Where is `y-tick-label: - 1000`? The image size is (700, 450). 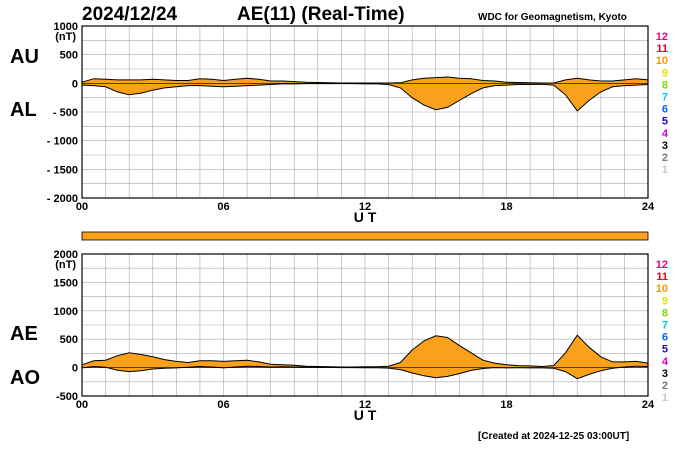 y-tick-label: - 1000 is located at coordinates (62, 142).